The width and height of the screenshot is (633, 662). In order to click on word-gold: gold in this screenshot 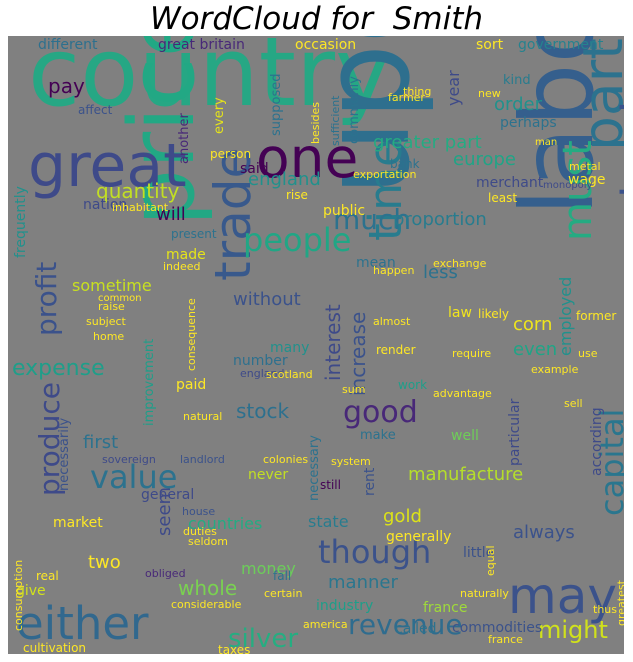, I will do `click(402, 516)`.